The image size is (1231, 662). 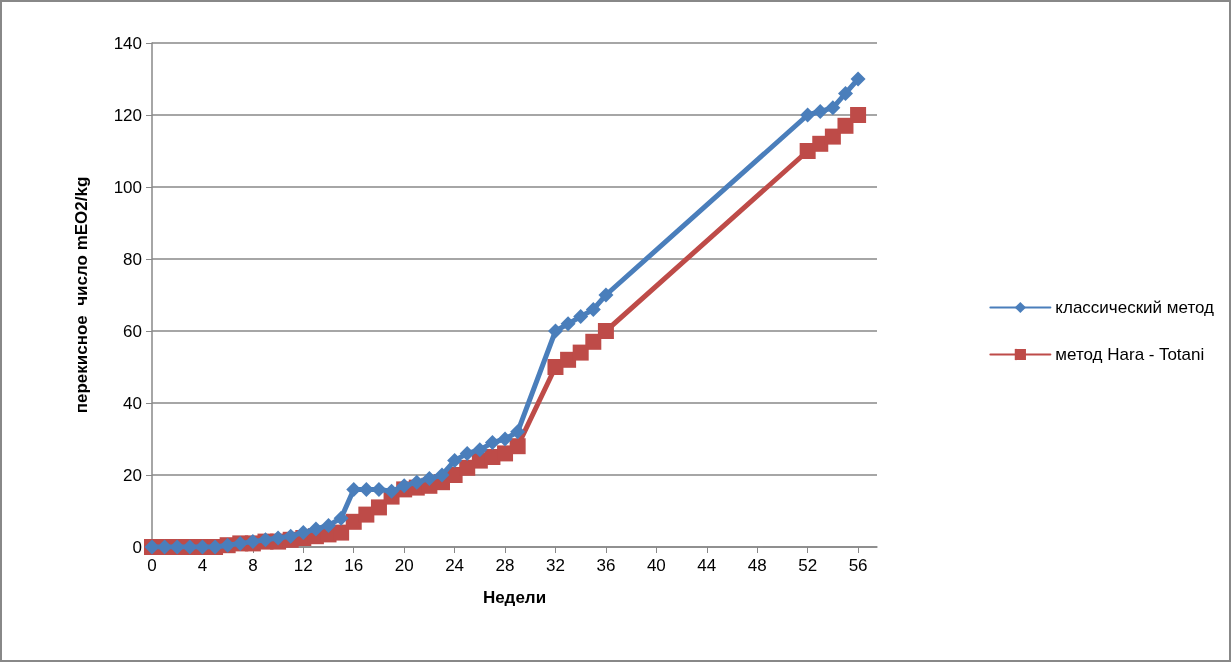 I want to click on x-tick-label: 44, so click(x=707, y=565).